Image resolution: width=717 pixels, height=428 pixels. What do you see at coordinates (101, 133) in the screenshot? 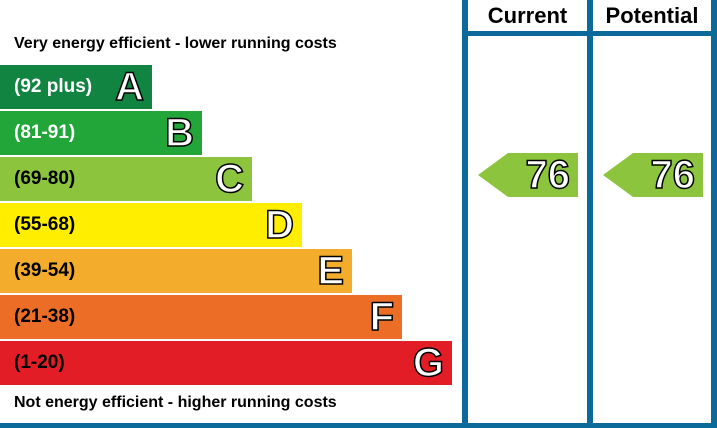
I see `band-b: (81-91) B` at bounding box center [101, 133].